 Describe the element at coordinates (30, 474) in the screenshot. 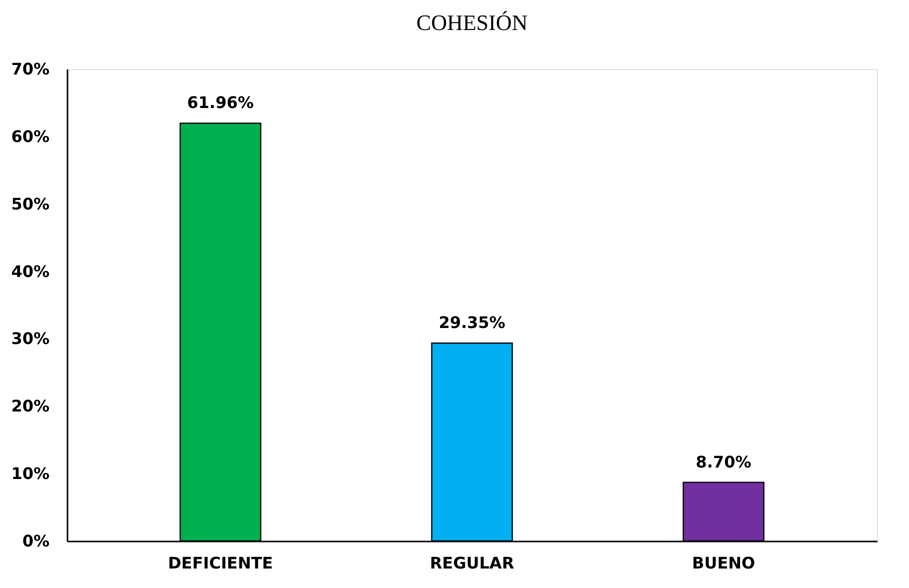

I see `y-tick-label: 10%` at that location.